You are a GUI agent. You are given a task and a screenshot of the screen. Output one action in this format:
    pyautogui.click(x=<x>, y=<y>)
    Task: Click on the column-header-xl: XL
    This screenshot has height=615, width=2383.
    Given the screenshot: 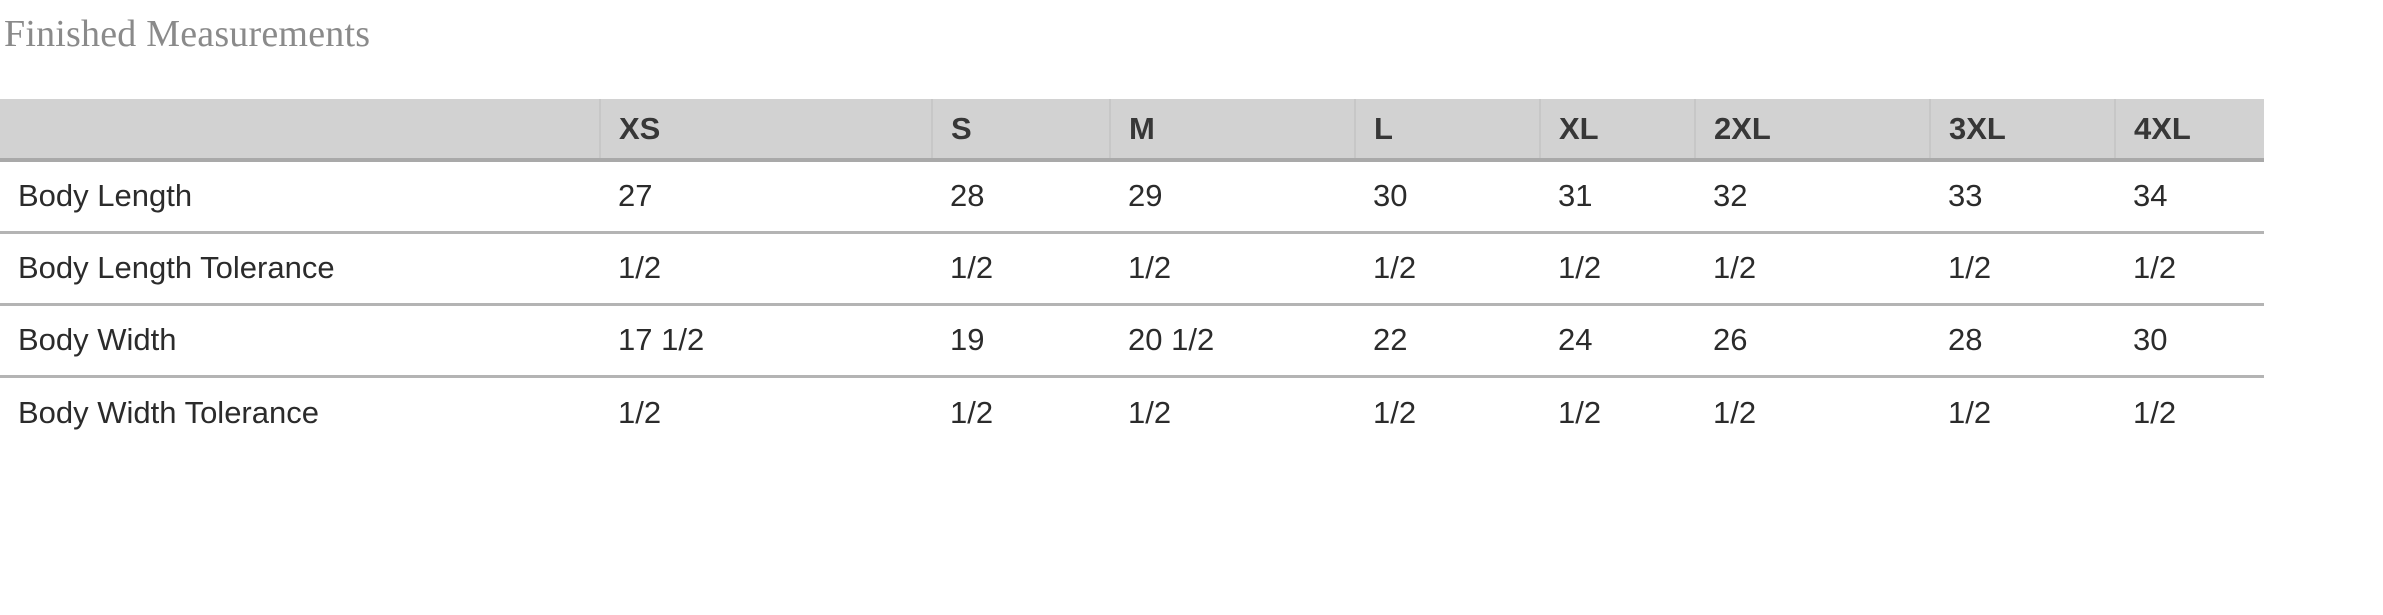 What is the action you would take?
    pyautogui.click(x=1617, y=130)
    